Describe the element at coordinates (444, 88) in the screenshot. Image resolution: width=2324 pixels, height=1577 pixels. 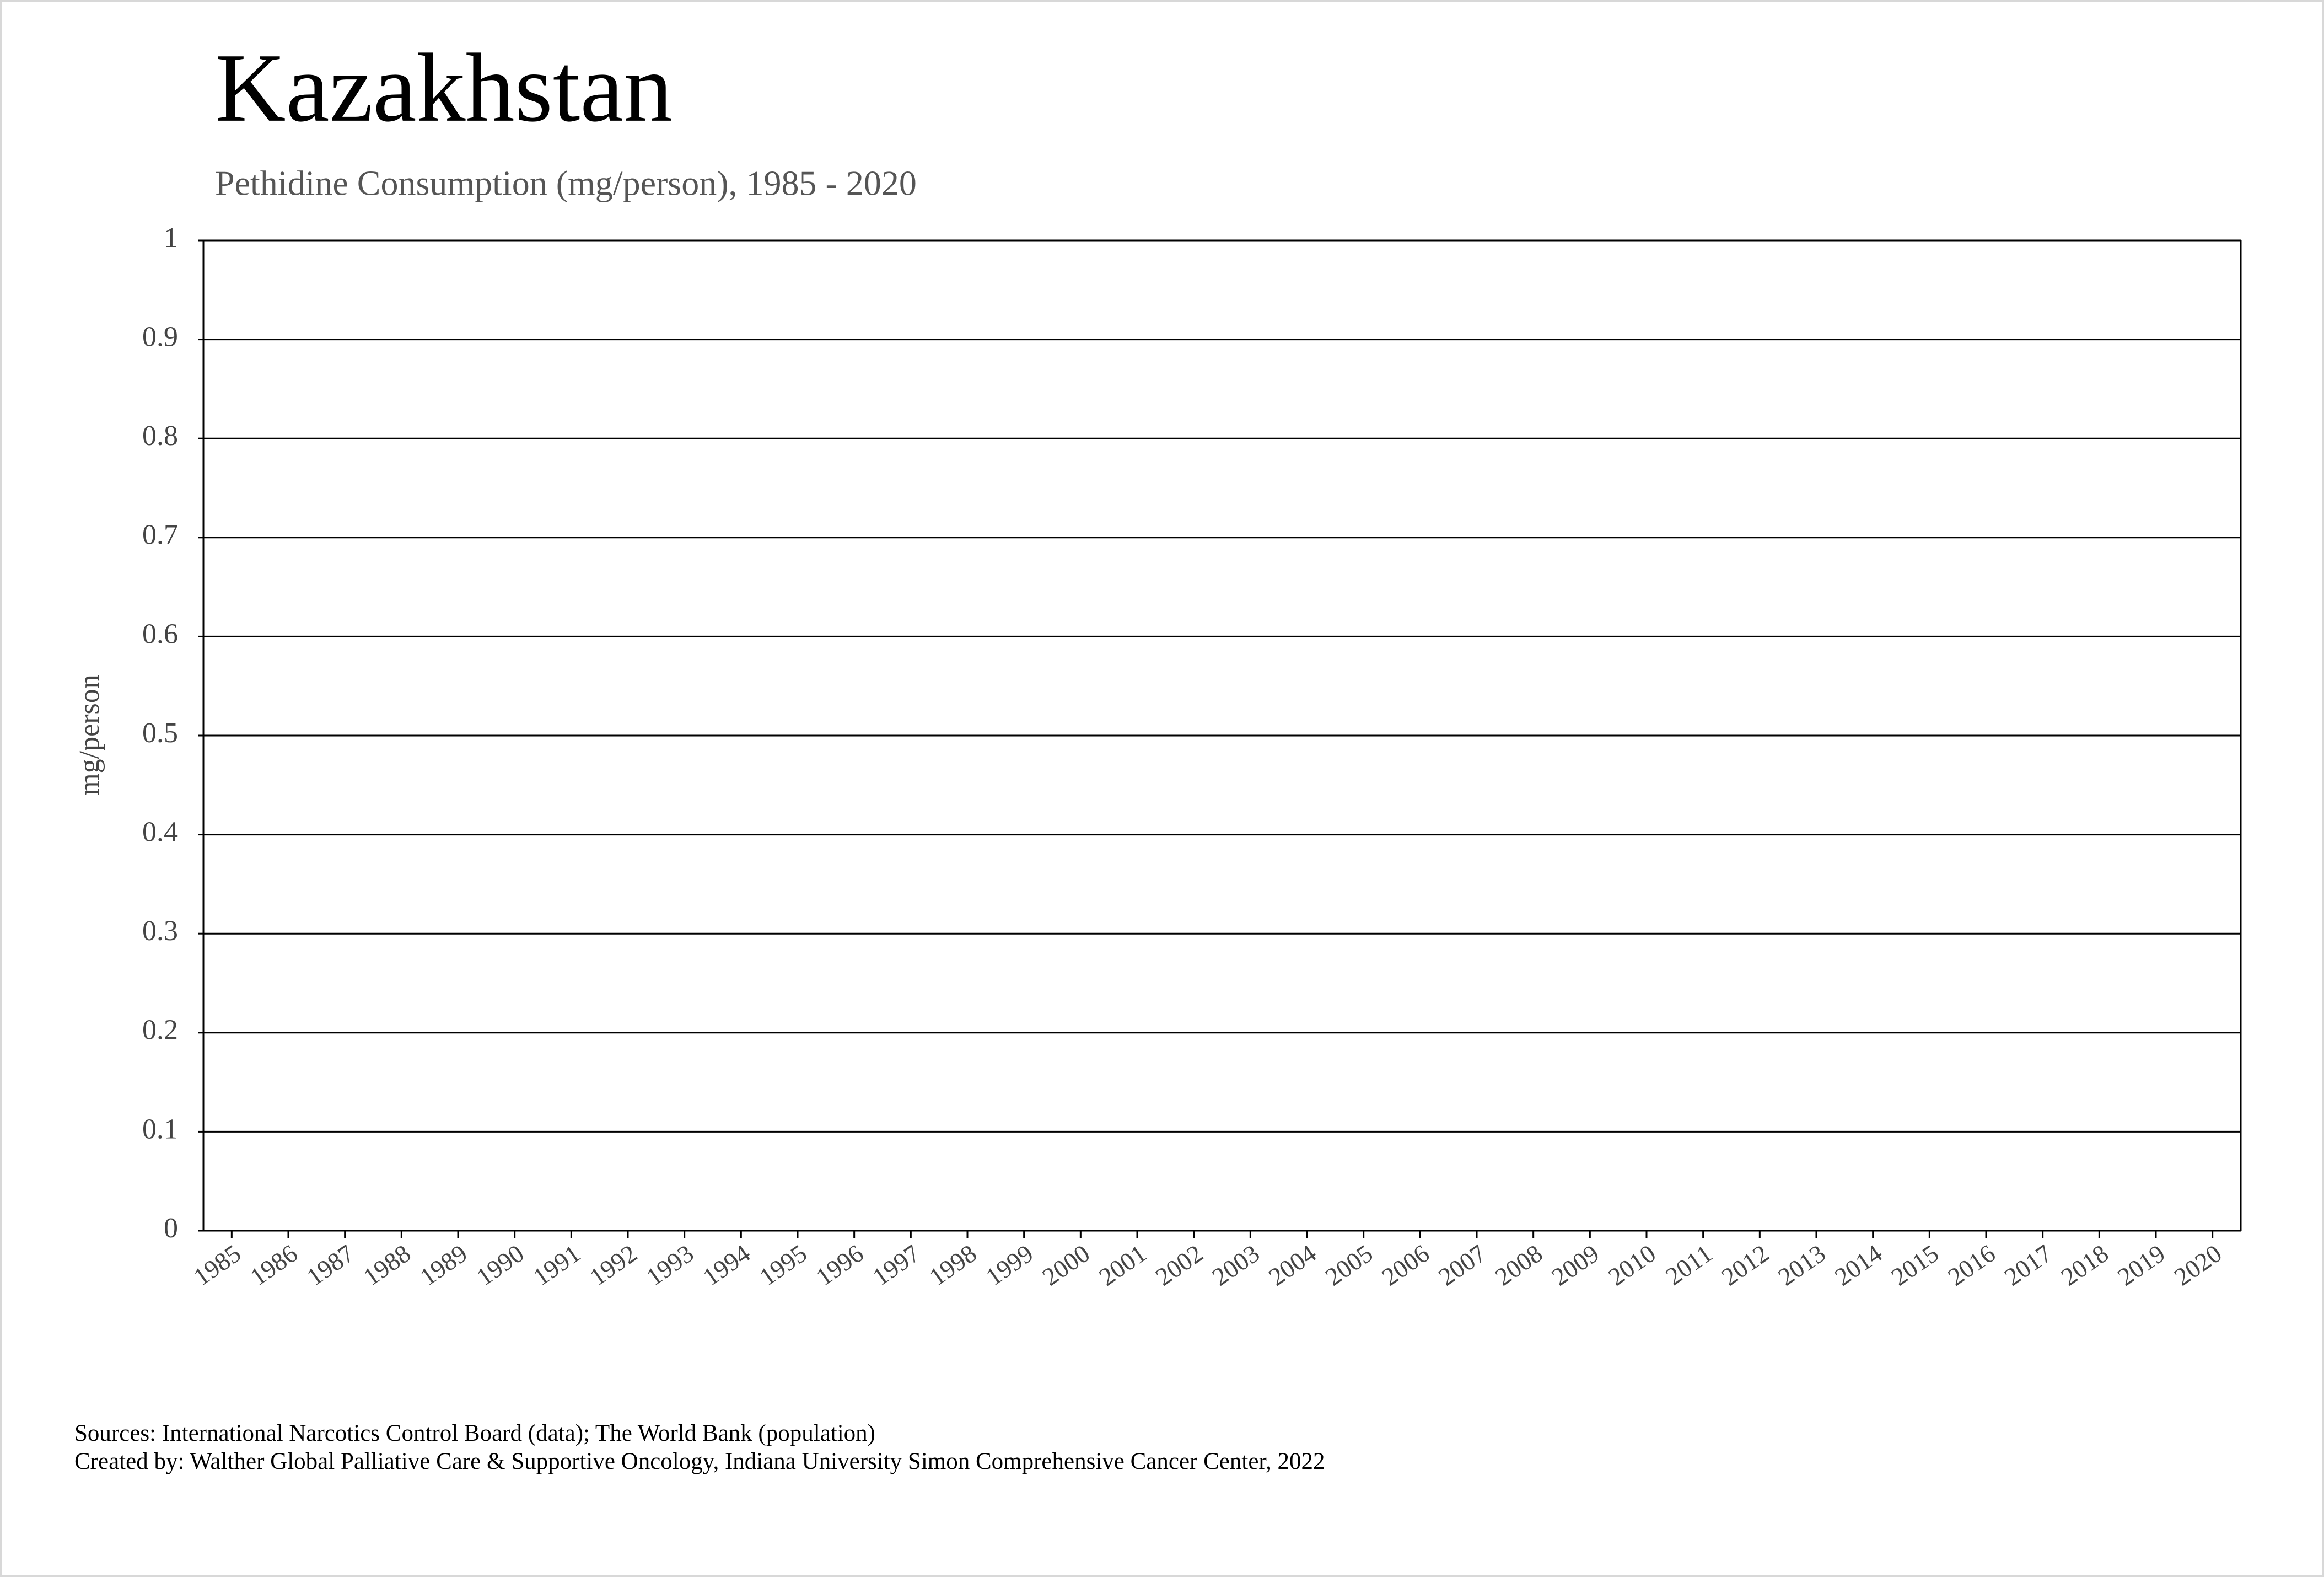
I see `chart-title: Kazakhstan` at that location.